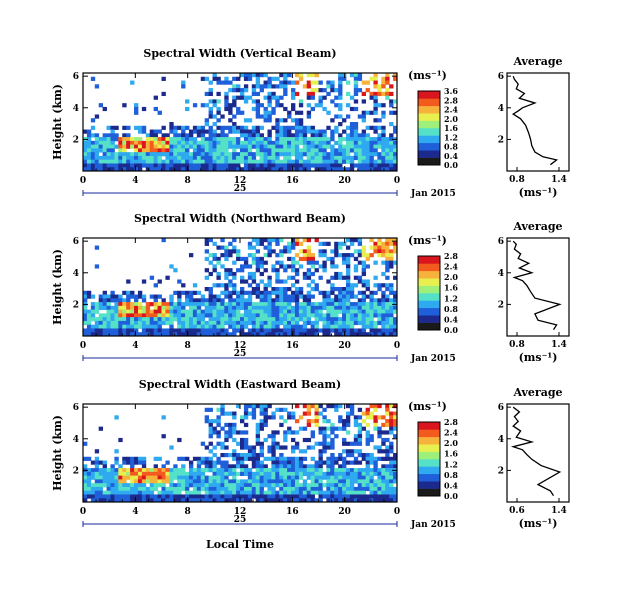 The height and width of the screenshot is (598, 618). I want to click on x-tick-label: 0, so click(83, 346).